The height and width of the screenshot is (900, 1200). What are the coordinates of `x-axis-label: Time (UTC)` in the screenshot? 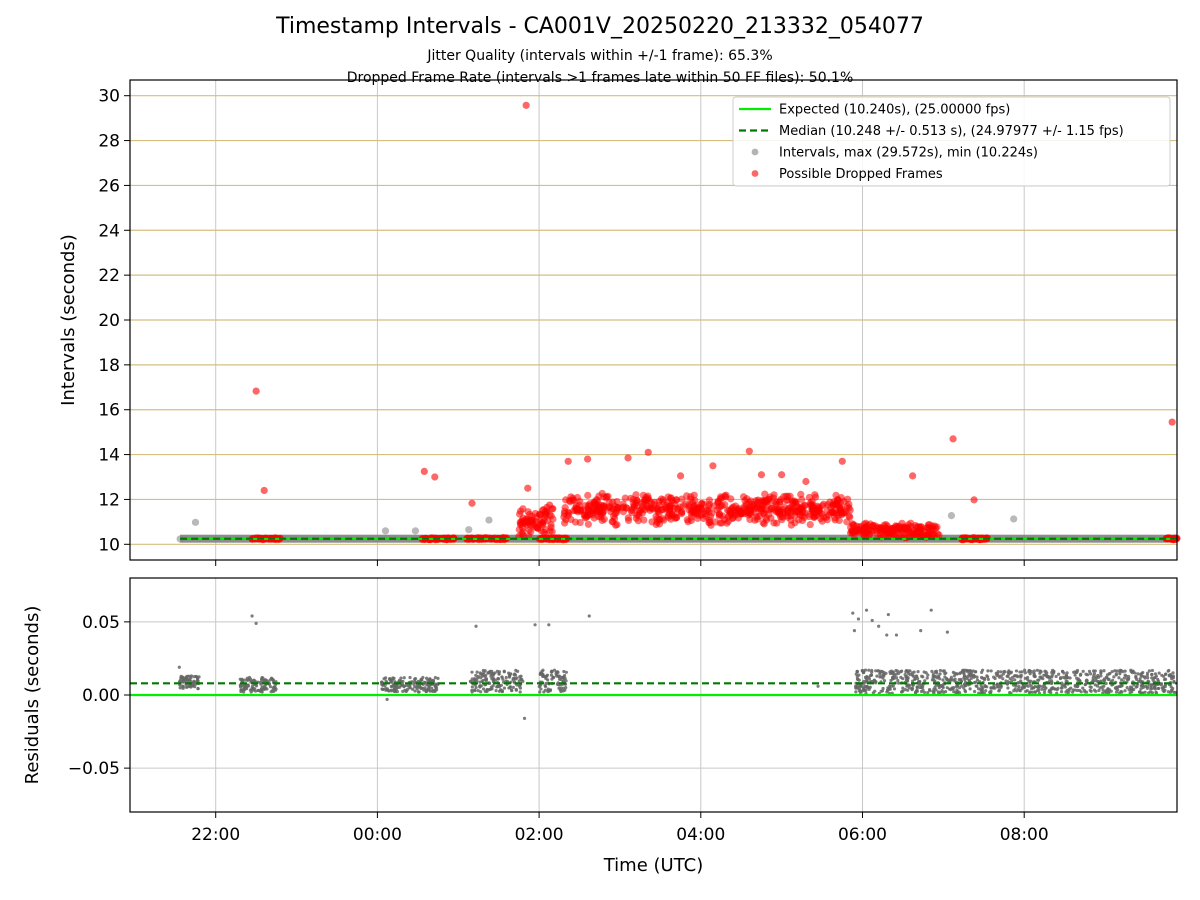 It's located at (653, 865).